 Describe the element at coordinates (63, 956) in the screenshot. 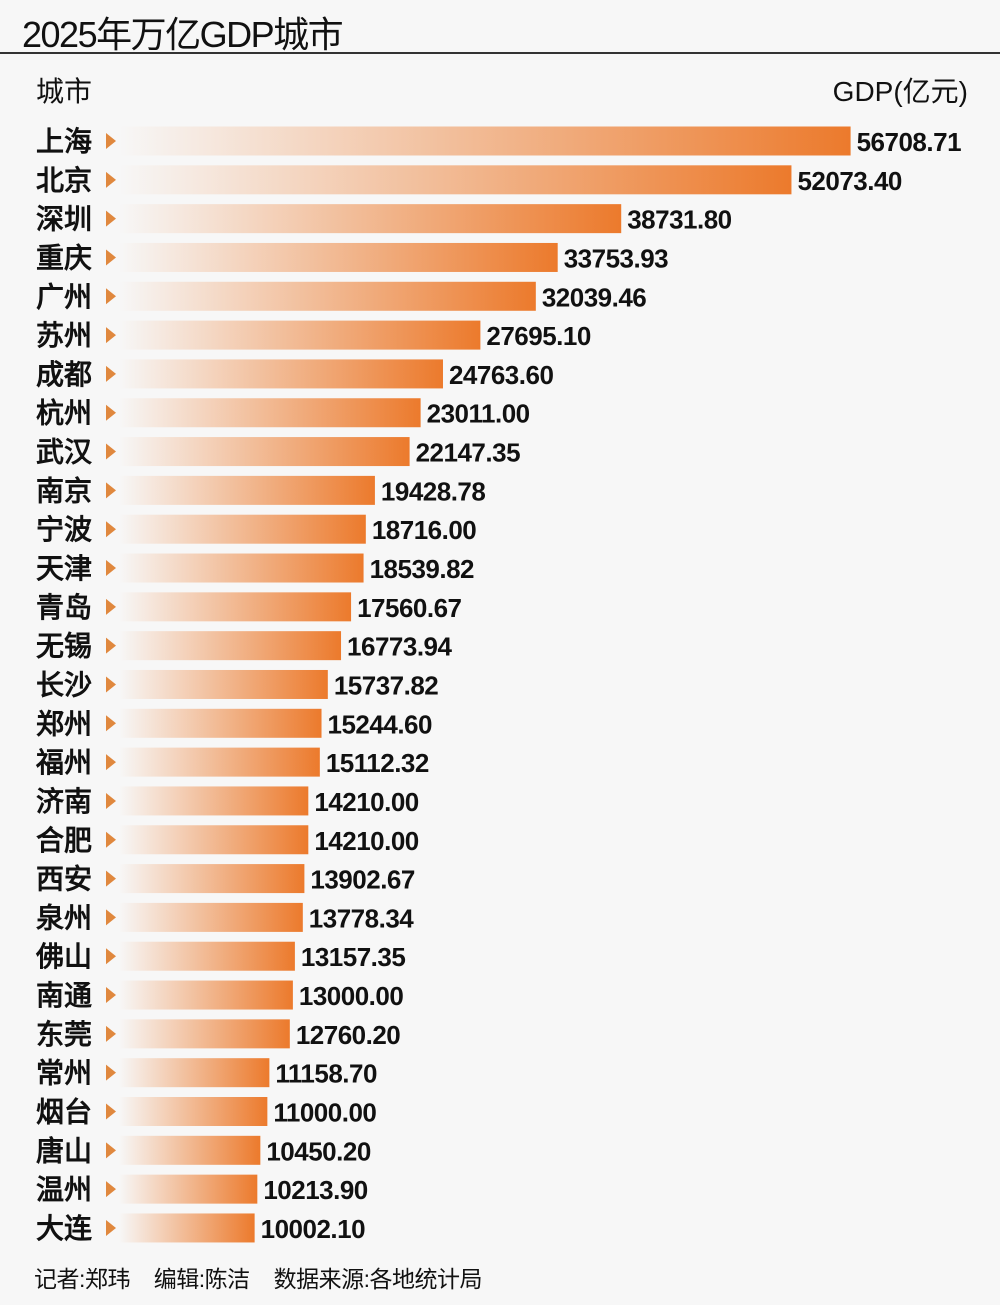

I see `category-label: 佛山` at that location.